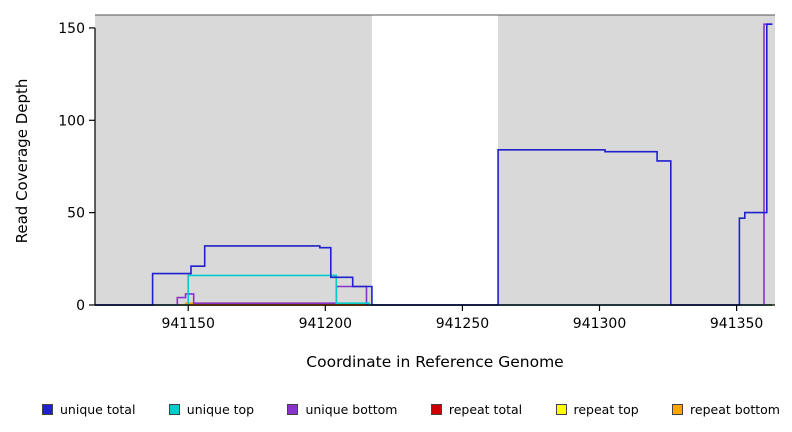  Describe the element at coordinates (606, 409) in the screenshot. I see `legend-label-repeat-top: repeat top` at that location.